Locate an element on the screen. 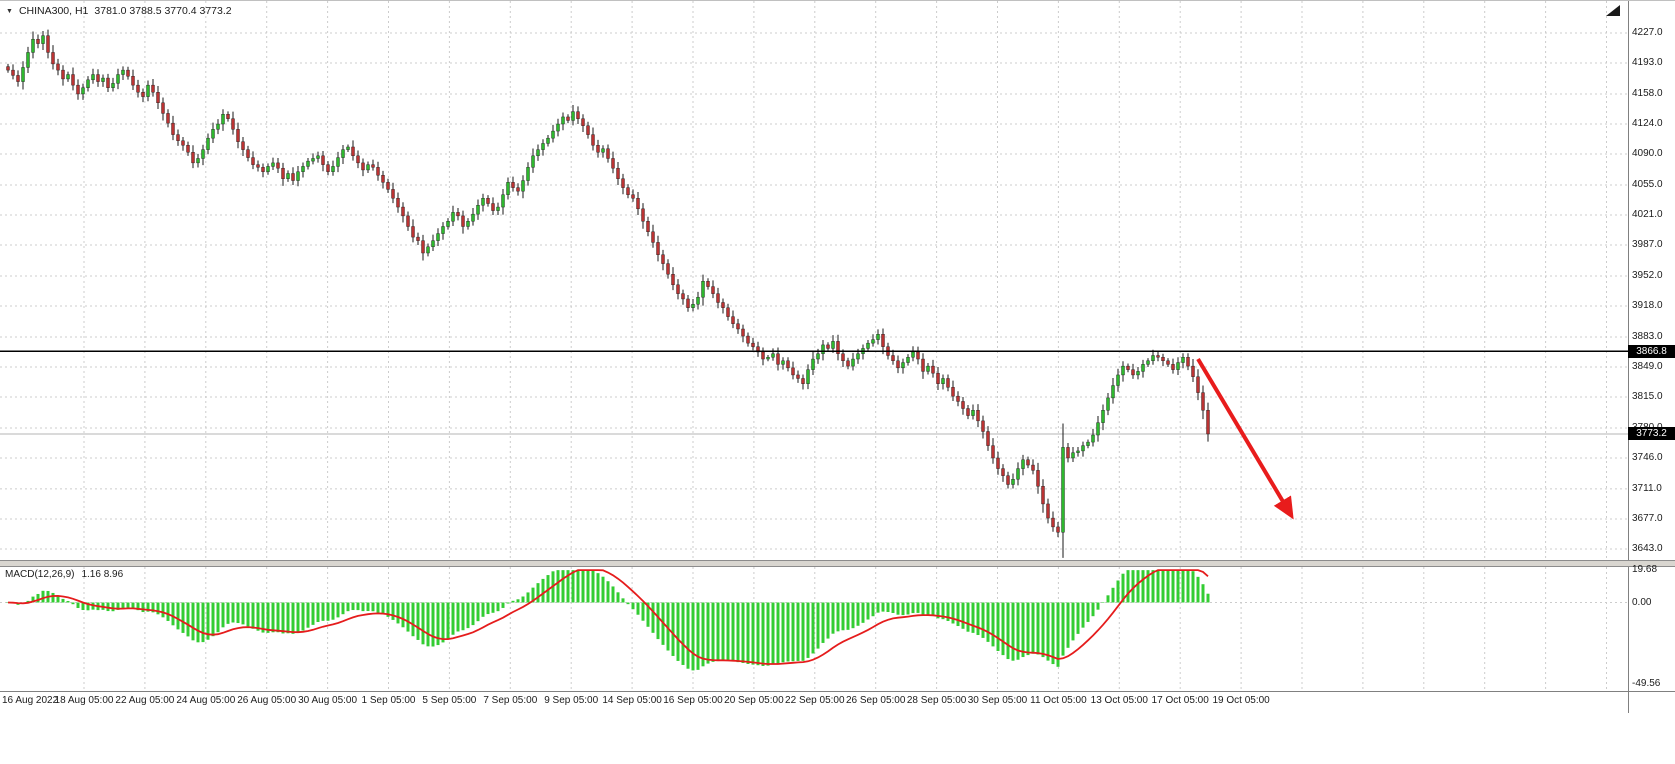  dropdown-arrow-icon: ▼ is located at coordinates (9, 11).